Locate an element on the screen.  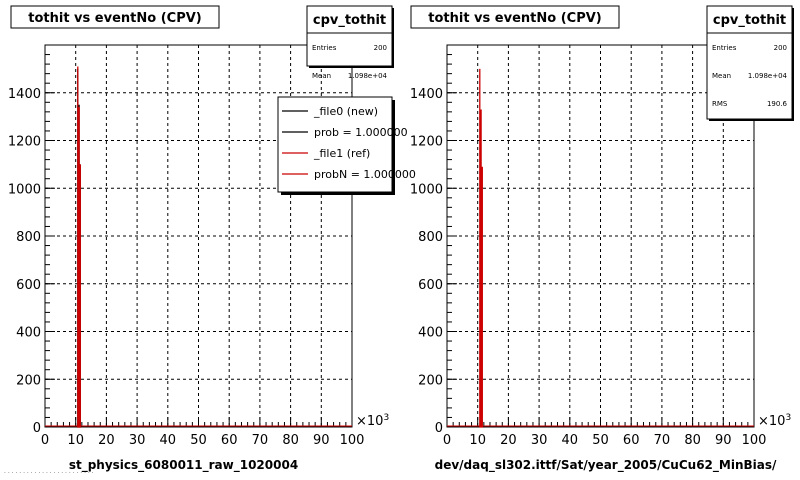
x-axis-label: st_physics_6080011_raw_1020004 is located at coordinates (183, 465).